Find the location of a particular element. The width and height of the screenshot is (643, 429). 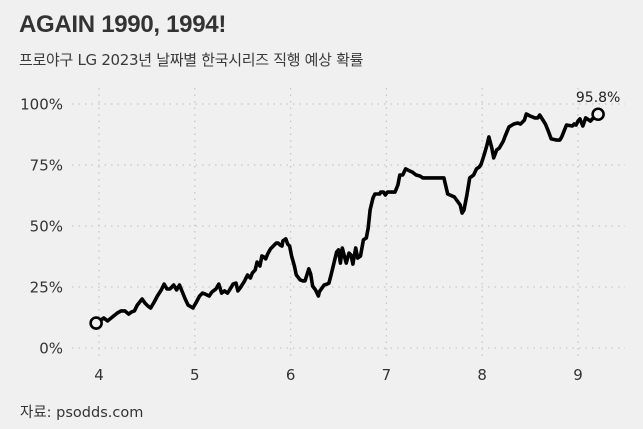

source-note: 자료: psodds.com is located at coordinates (82, 413).